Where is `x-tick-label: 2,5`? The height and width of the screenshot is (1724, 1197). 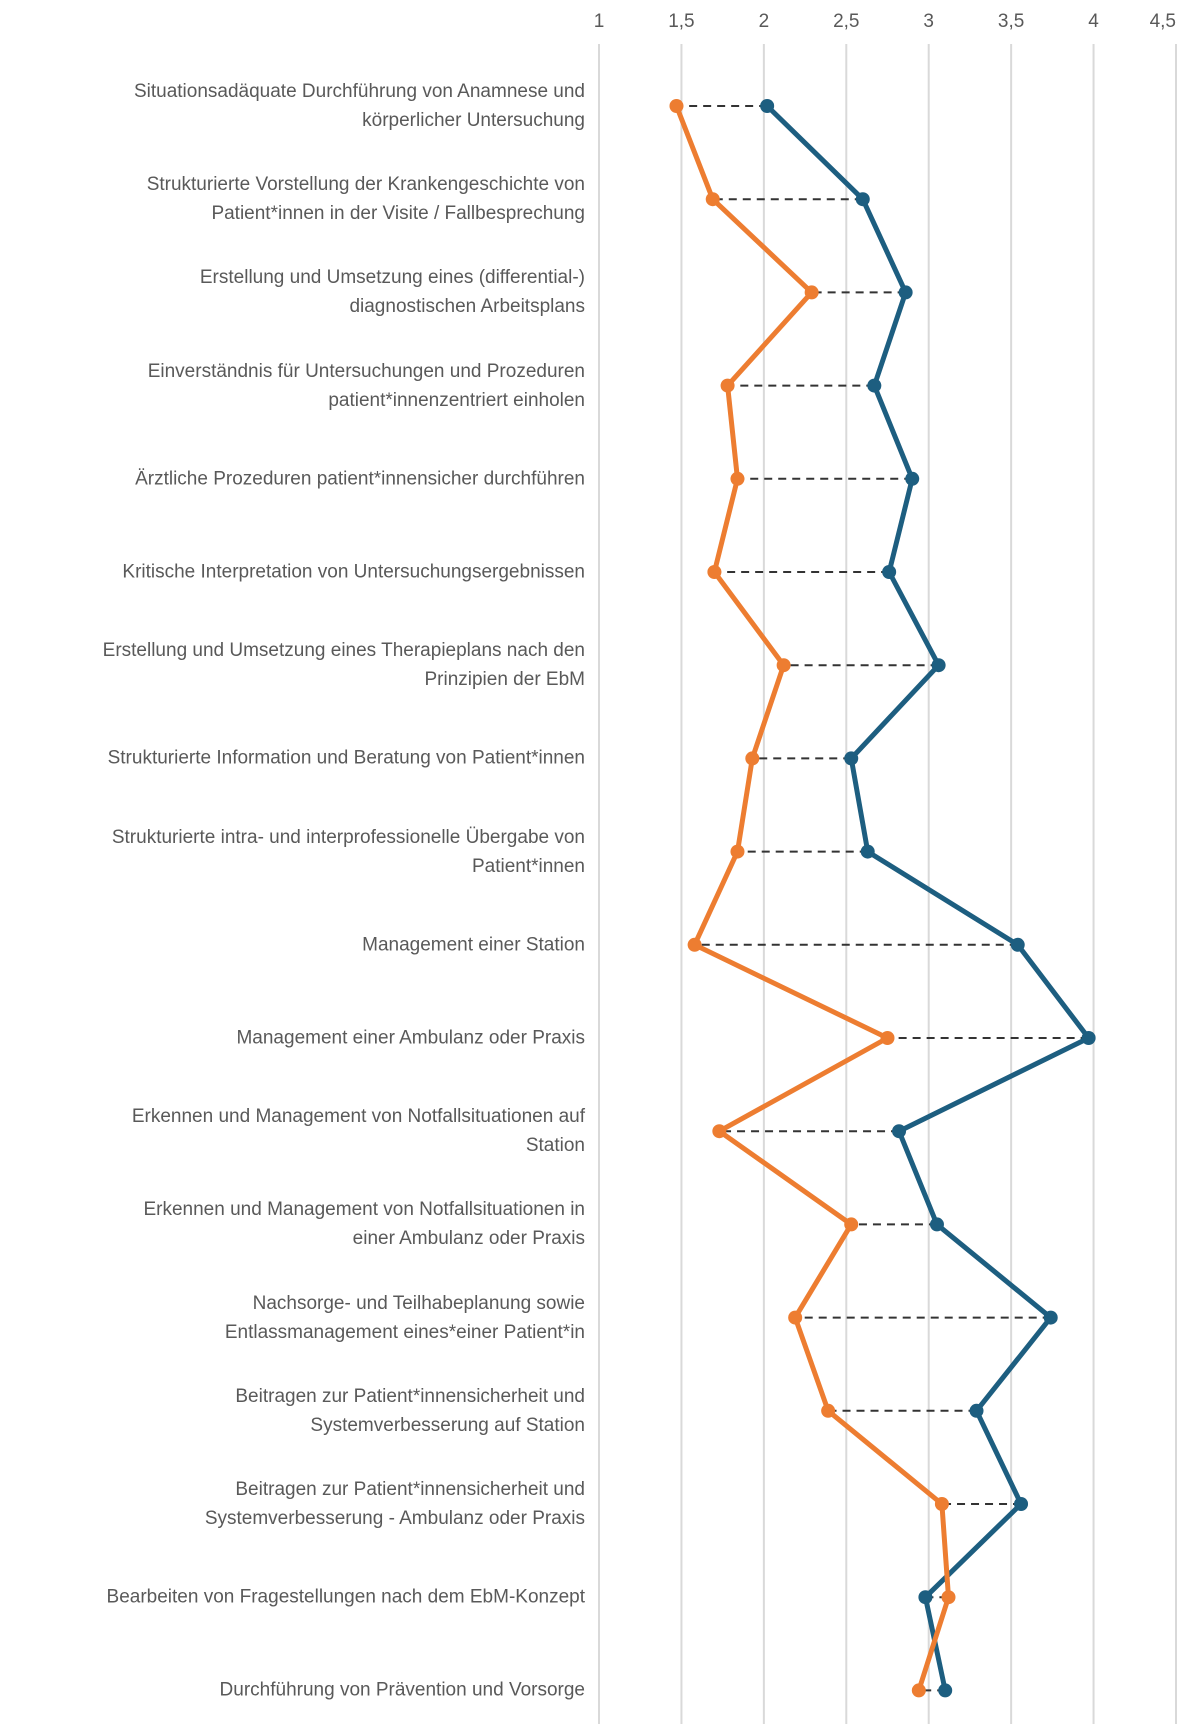
x-tick-label: 2,5 is located at coordinates (846, 21).